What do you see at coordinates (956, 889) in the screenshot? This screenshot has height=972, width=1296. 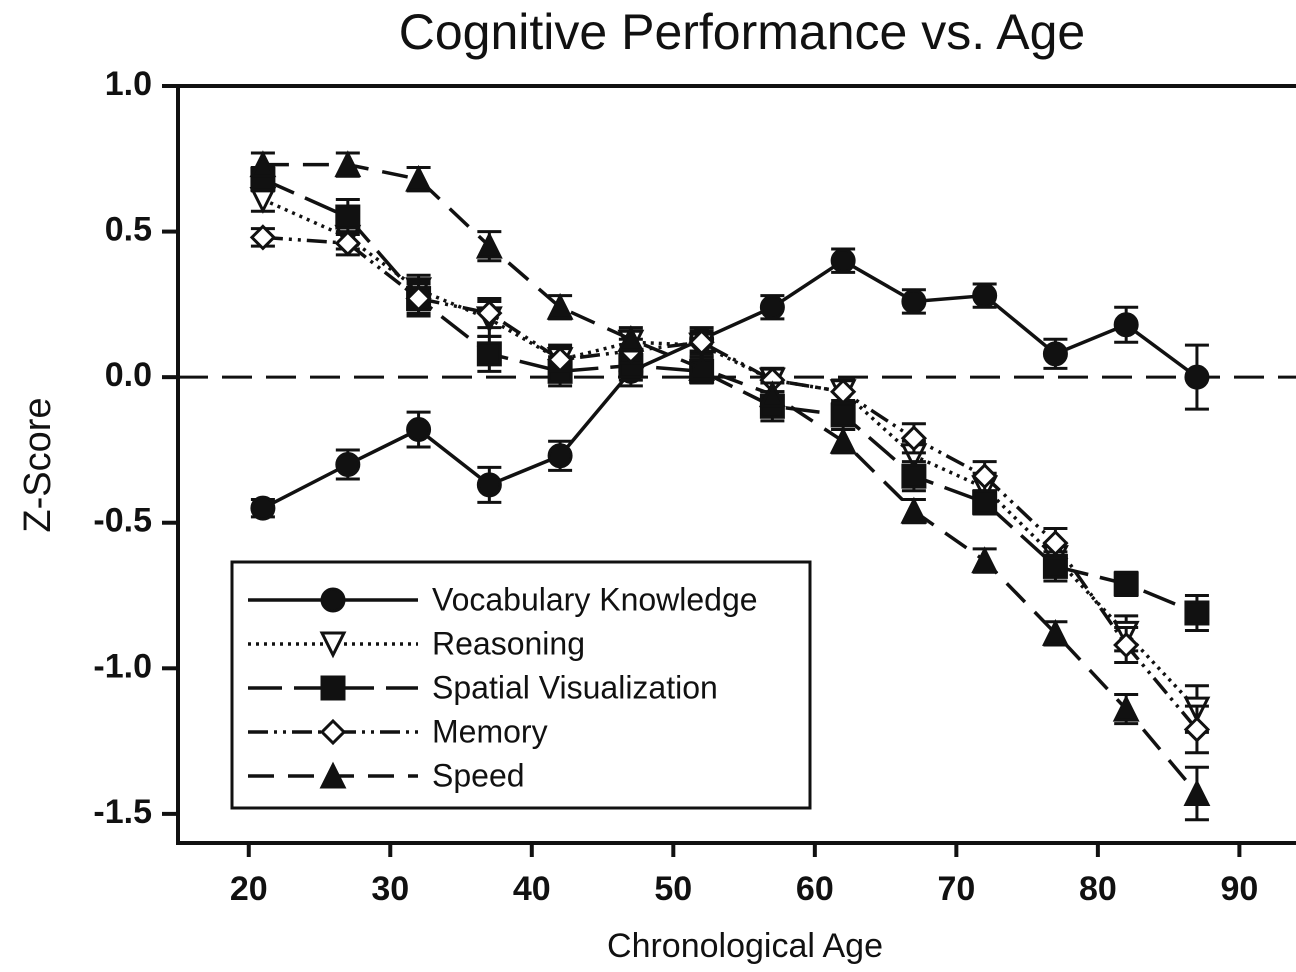 I see `x-tick-label: 70` at bounding box center [956, 889].